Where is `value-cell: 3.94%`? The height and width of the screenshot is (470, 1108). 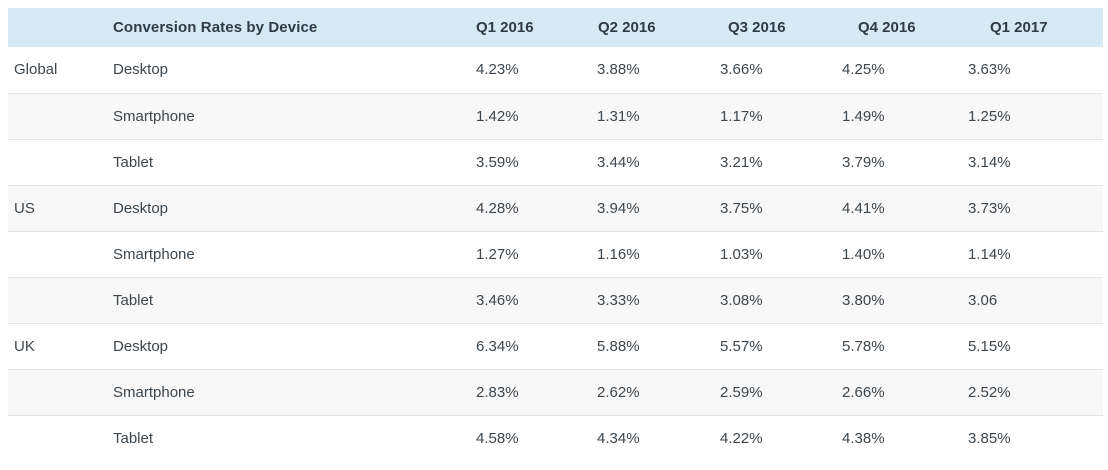
value-cell: 3.94% is located at coordinates (658, 207).